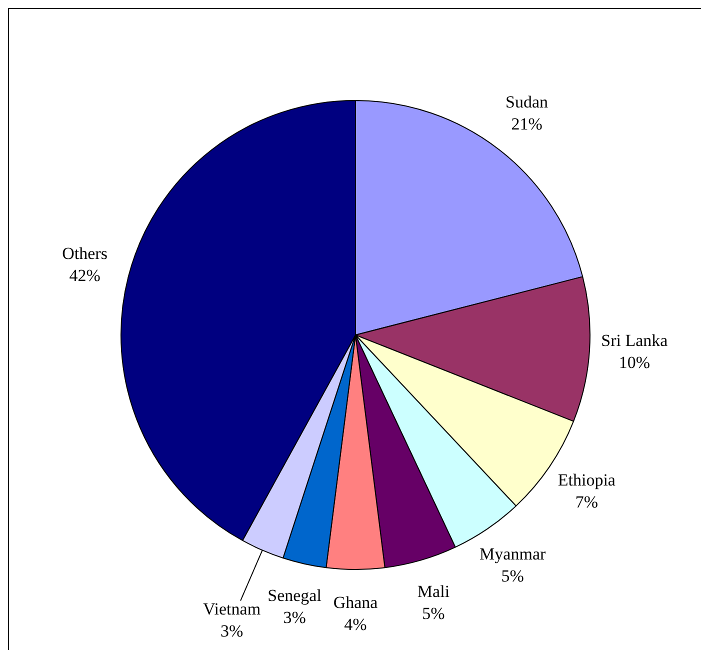 This screenshot has width=701, height=650. Describe the element at coordinates (84, 275) in the screenshot. I see `data-label: 42%` at that location.